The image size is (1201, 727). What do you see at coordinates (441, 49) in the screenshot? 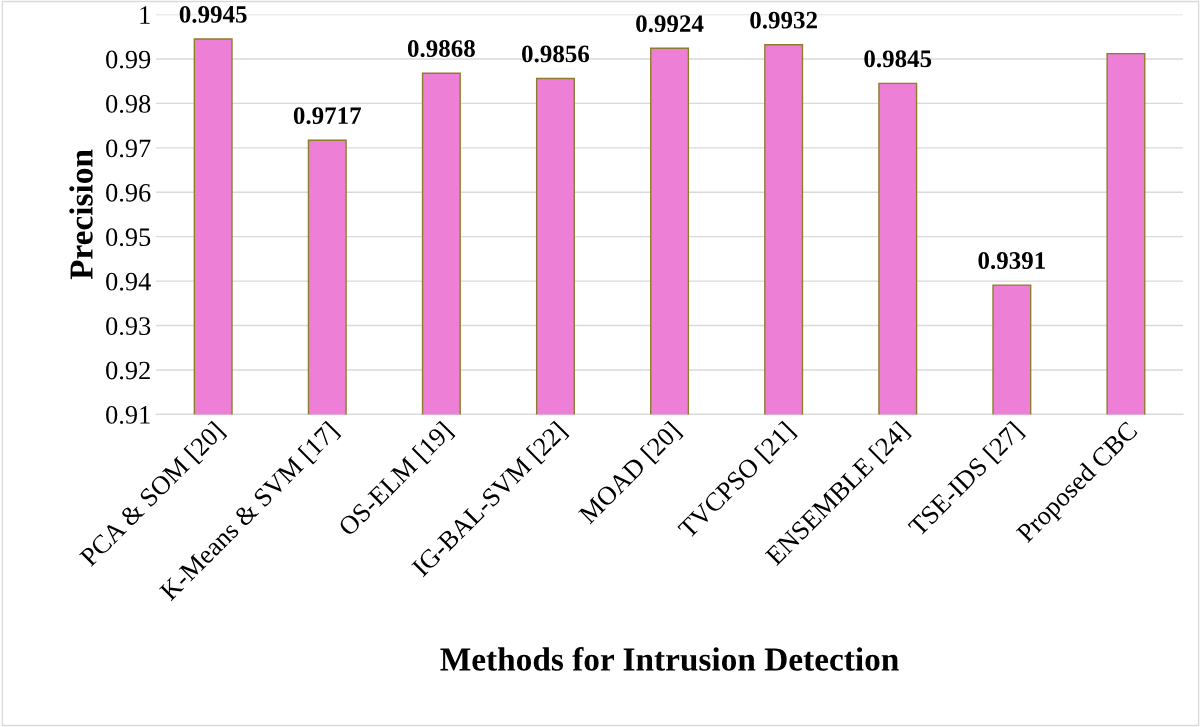
I see `data-label: 0.9868` at bounding box center [441, 49].